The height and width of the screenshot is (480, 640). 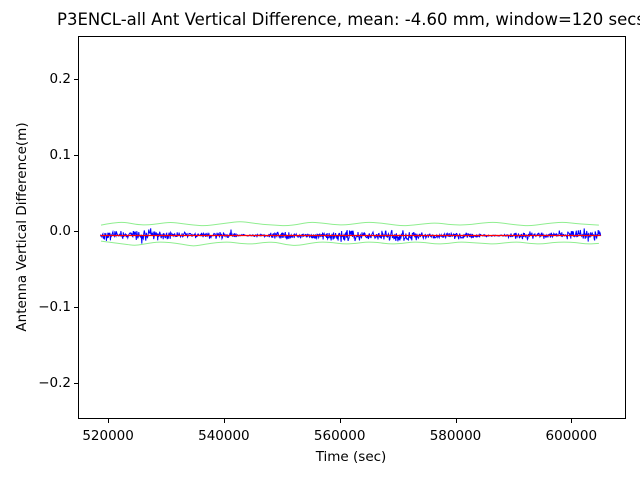 I want to click on y-tick-label: 0.1, so click(x=60, y=154).